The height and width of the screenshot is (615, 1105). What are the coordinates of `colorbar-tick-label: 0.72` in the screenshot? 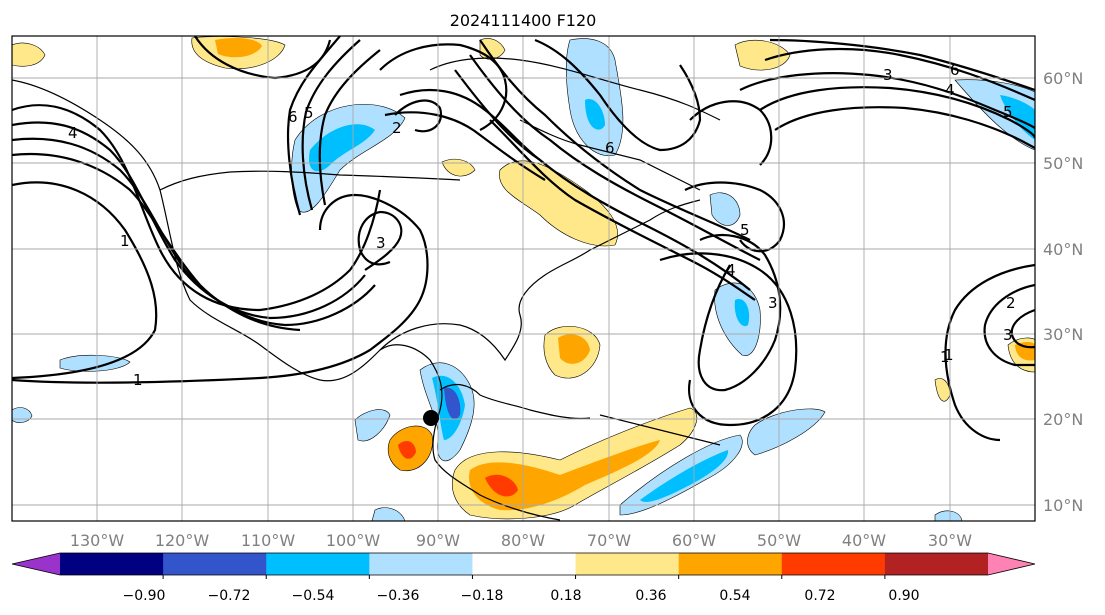 It's located at (819, 596).